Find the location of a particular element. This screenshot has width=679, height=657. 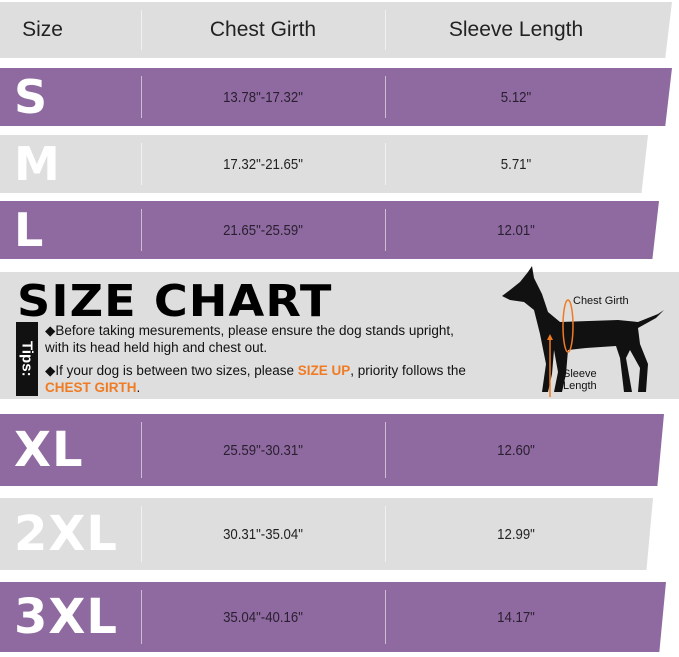

chest-girth-label: Chest Girth is located at coordinates (601, 301).